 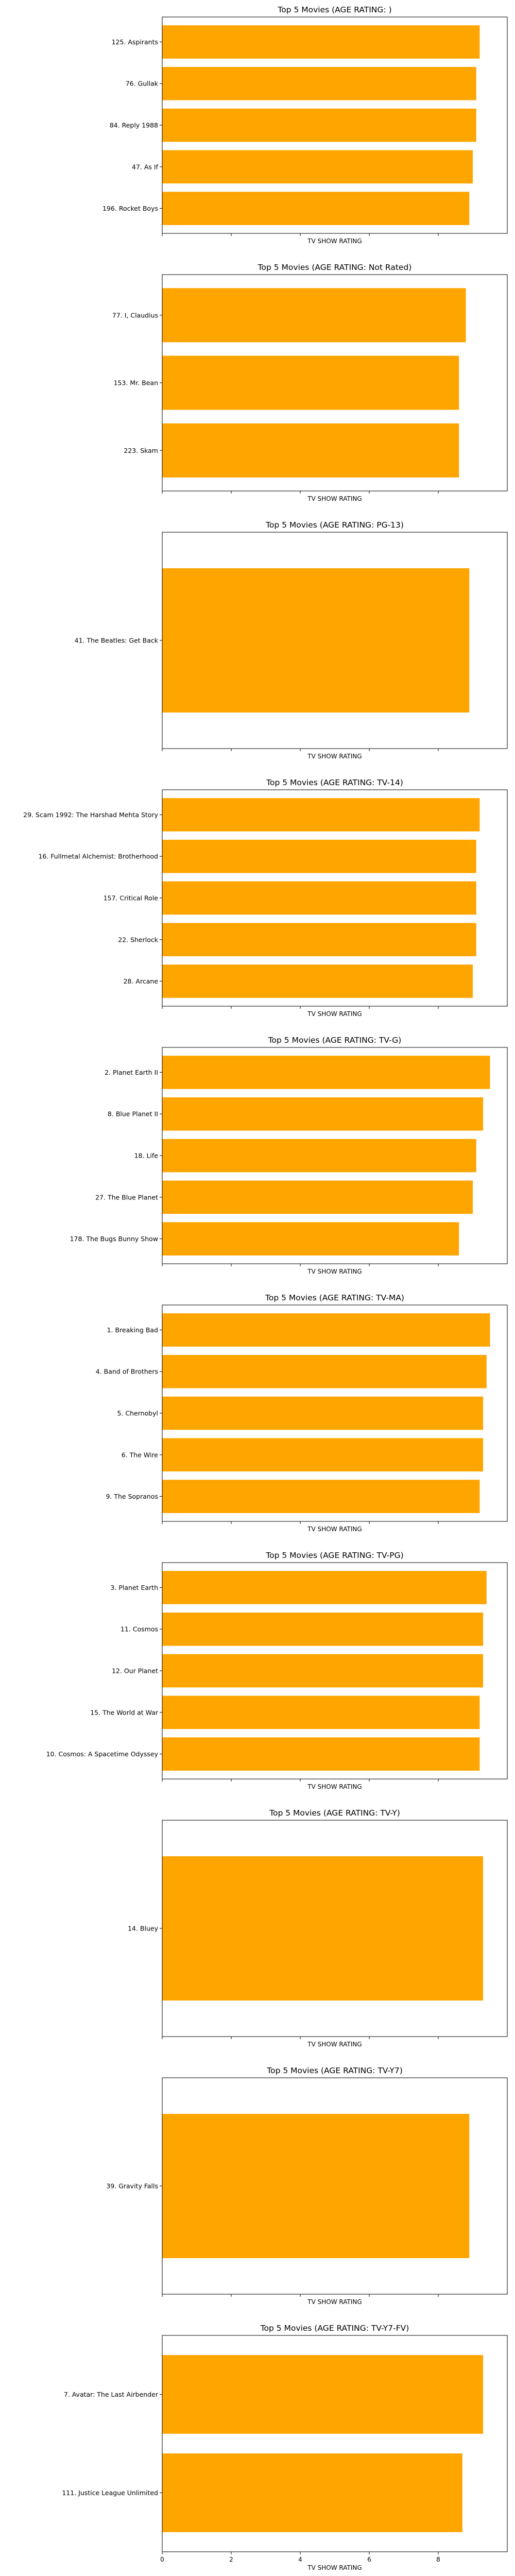 I want to click on category-label: 18. Life, so click(x=146, y=1156).